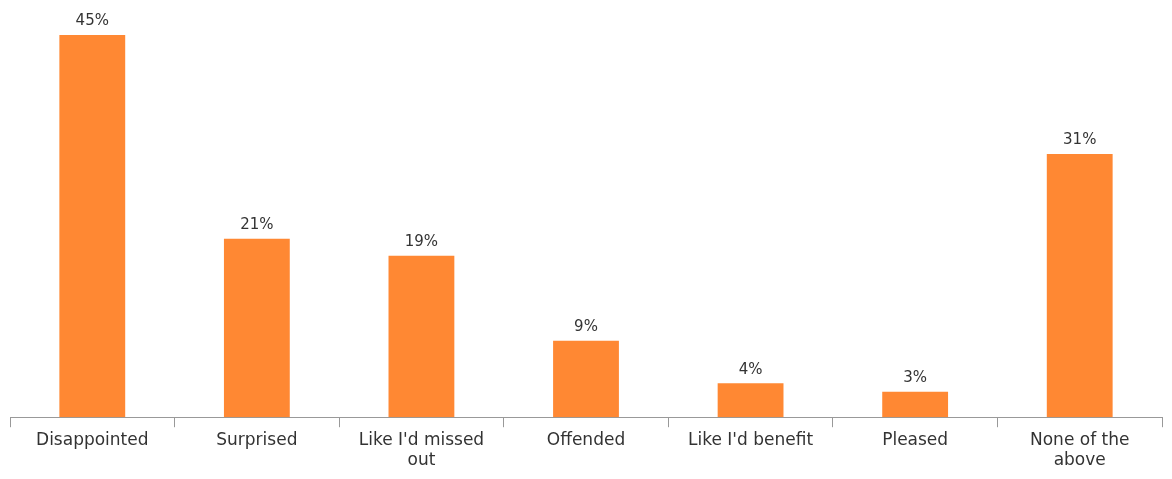 The height and width of the screenshot is (479, 1172). I want to click on data-label: 31%, so click(1080, 139).